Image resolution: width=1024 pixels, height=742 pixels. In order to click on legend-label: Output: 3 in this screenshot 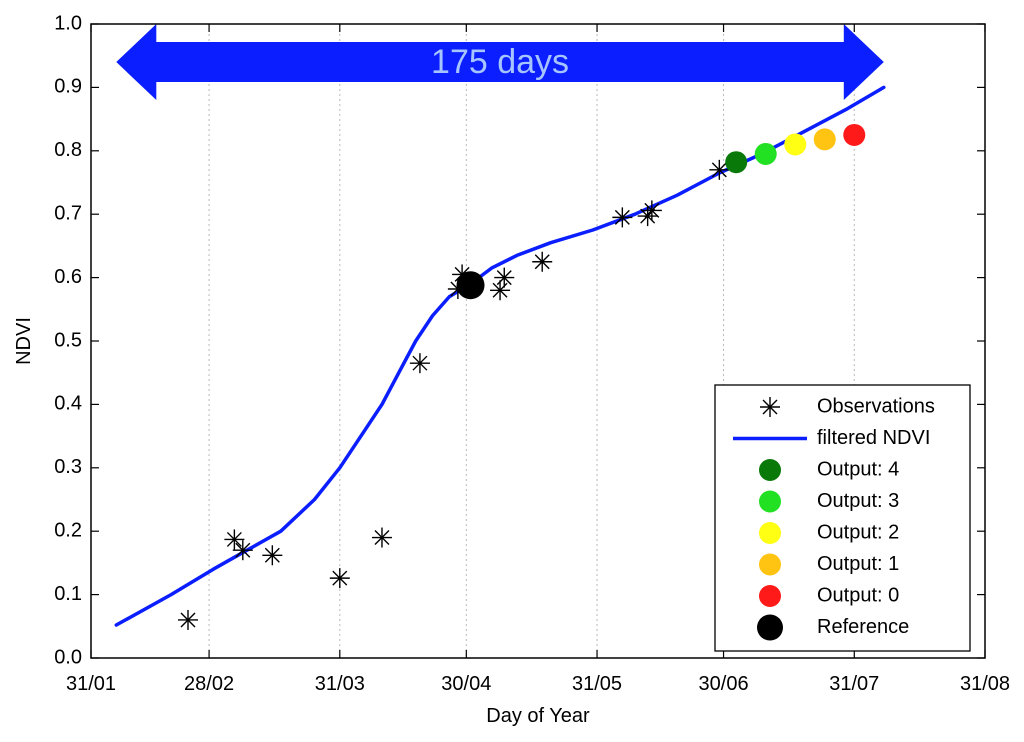, I will do `click(858, 501)`.